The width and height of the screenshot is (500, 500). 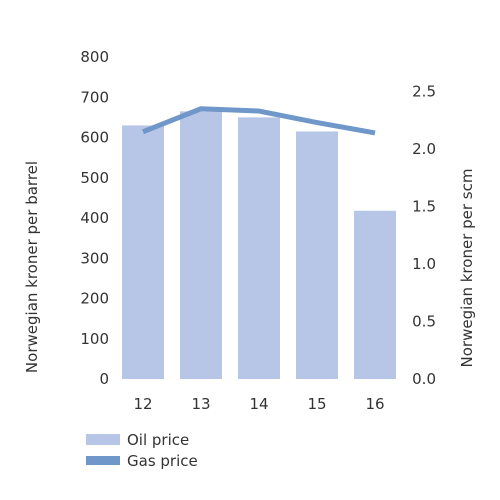 What do you see at coordinates (374, 404) in the screenshot?
I see `x-tick-label-16: 16` at bounding box center [374, 404].